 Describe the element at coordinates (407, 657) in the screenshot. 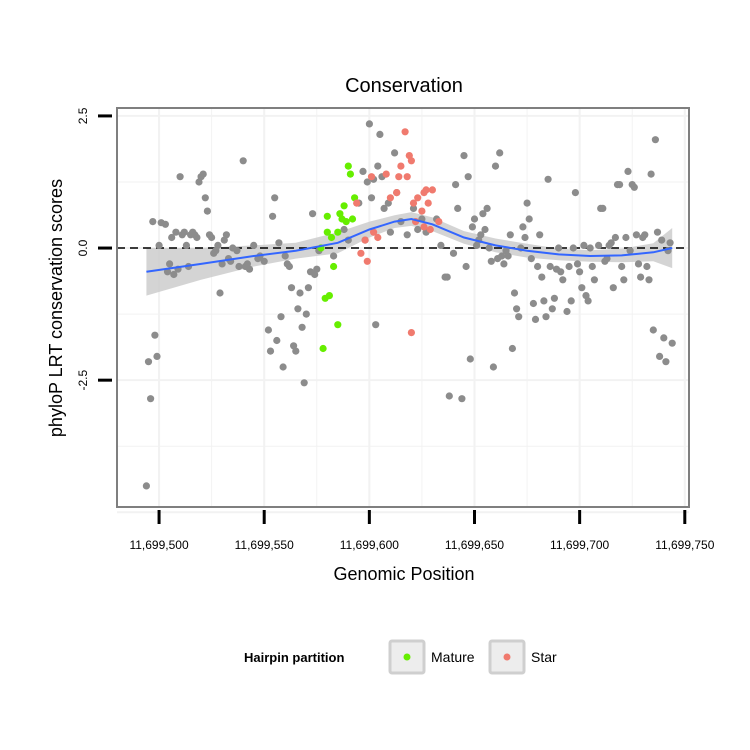

I see `legend-mature-dot` at that location.